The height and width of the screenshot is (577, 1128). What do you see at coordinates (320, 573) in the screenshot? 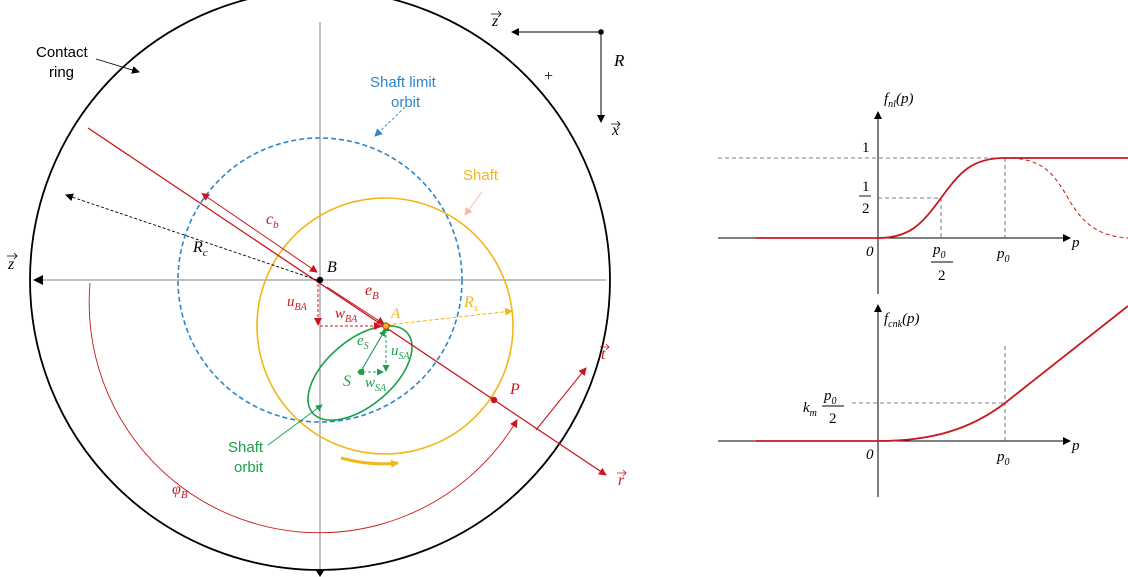
I see `x-axis-arrowhead-bottom` at bounding box center [320, 573].